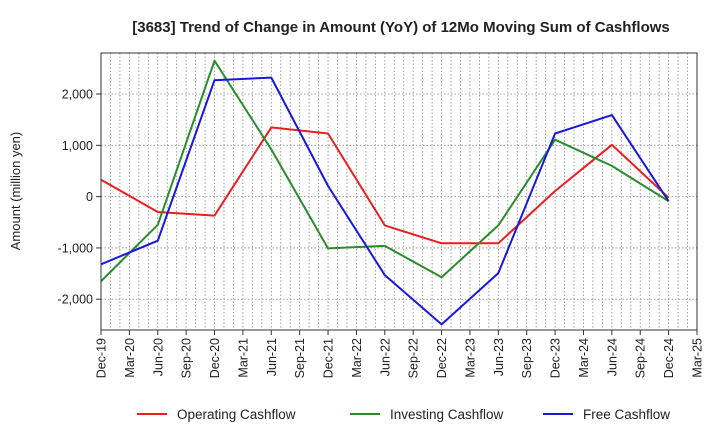  Describe the element at coordinates (357, 358) in the screenshot. I see `x-tick-label: Mar-22` at that location.